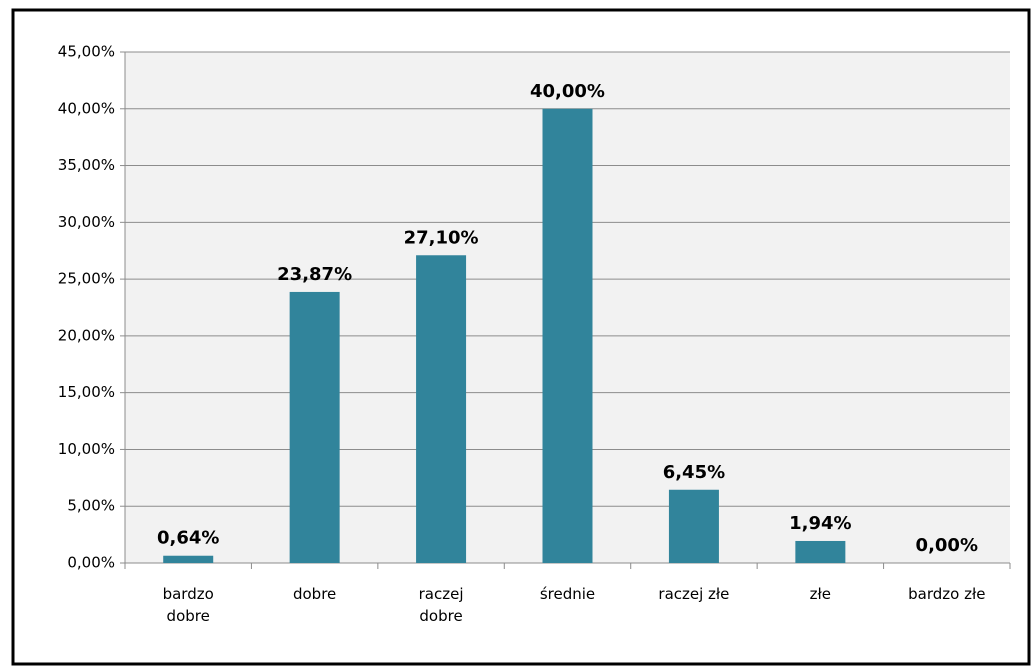 This screenshot has width=1035, height=669. Describe the element at coordinates (441, 237) in the screenshot. I see `data-label: 27,10%` at that location.